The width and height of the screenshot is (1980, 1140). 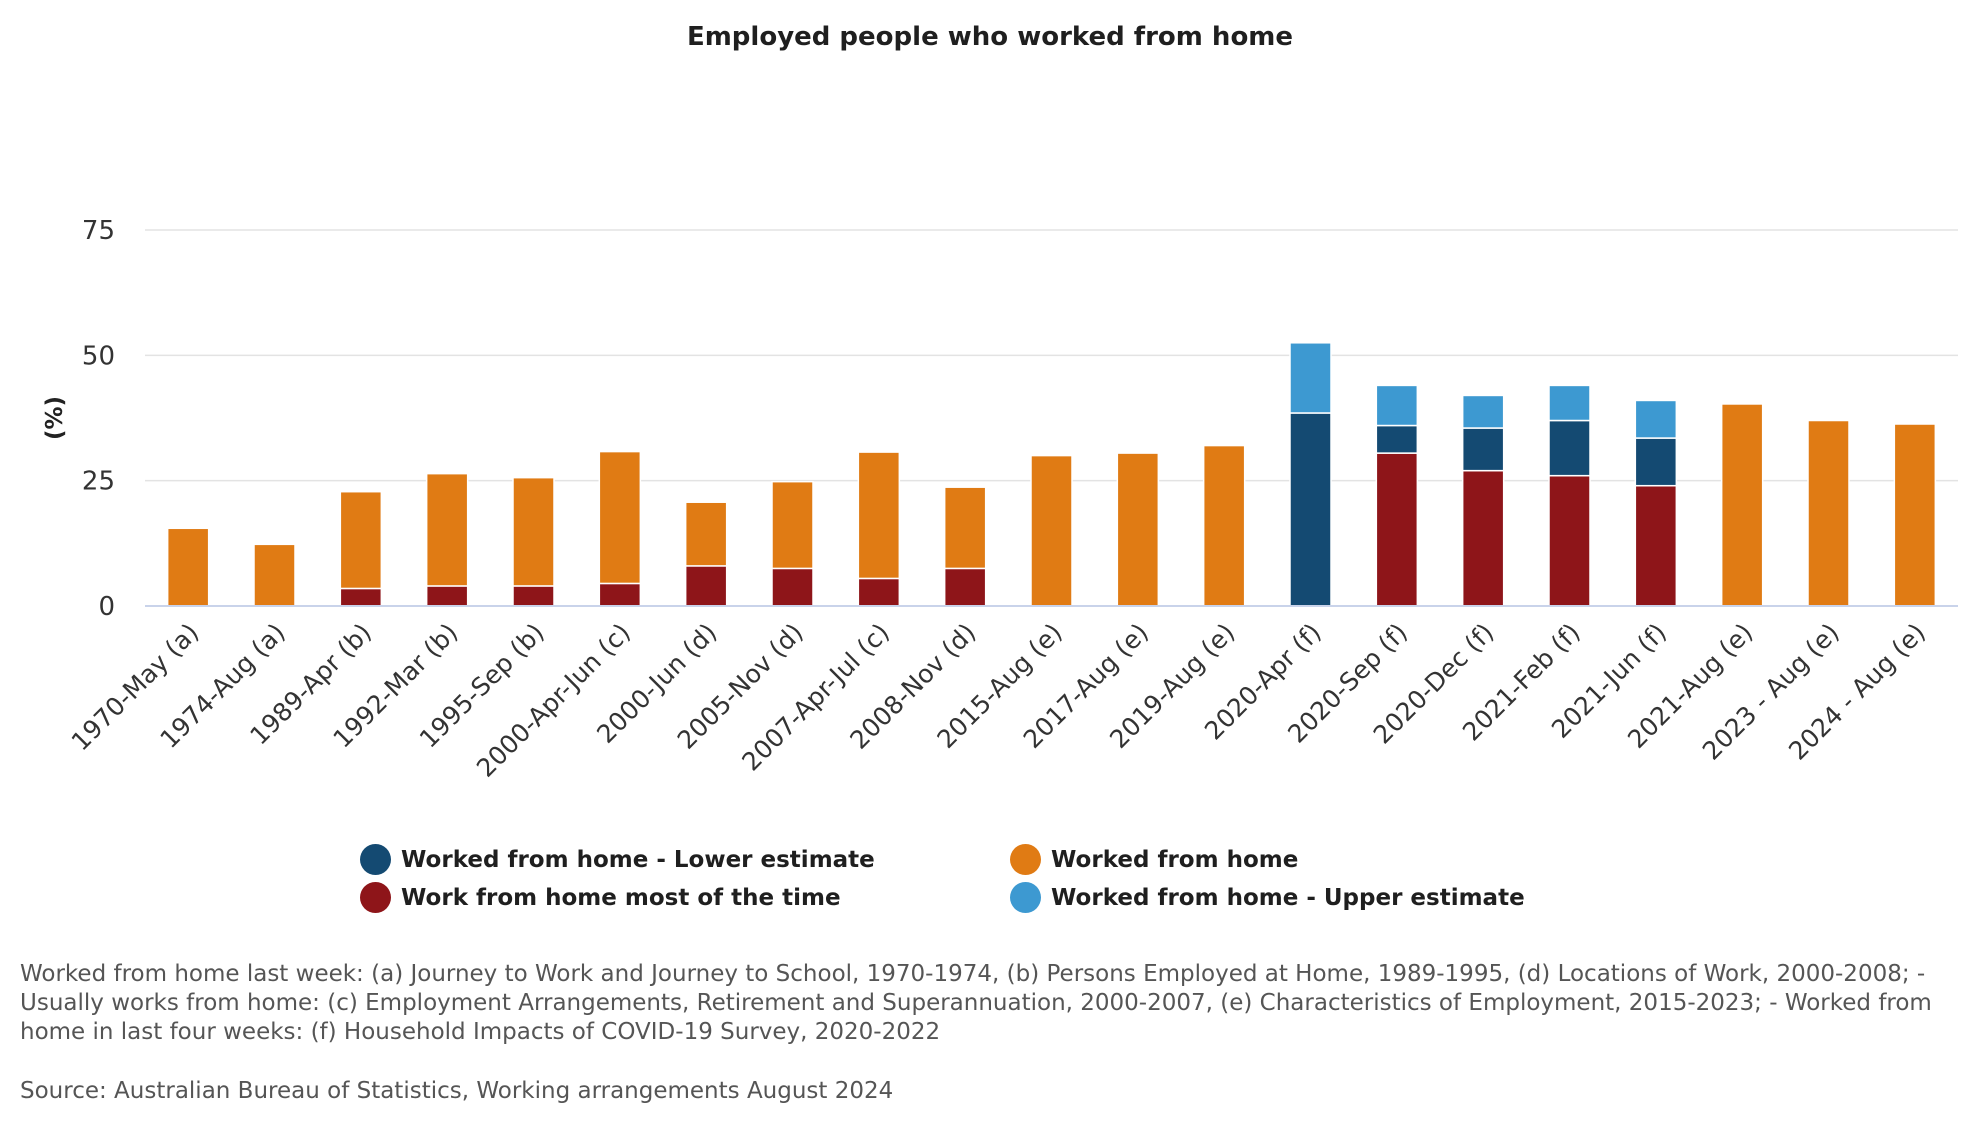 I want to click on legend-label: Worked from home - Lower estimate, so click(x=638, y=859).